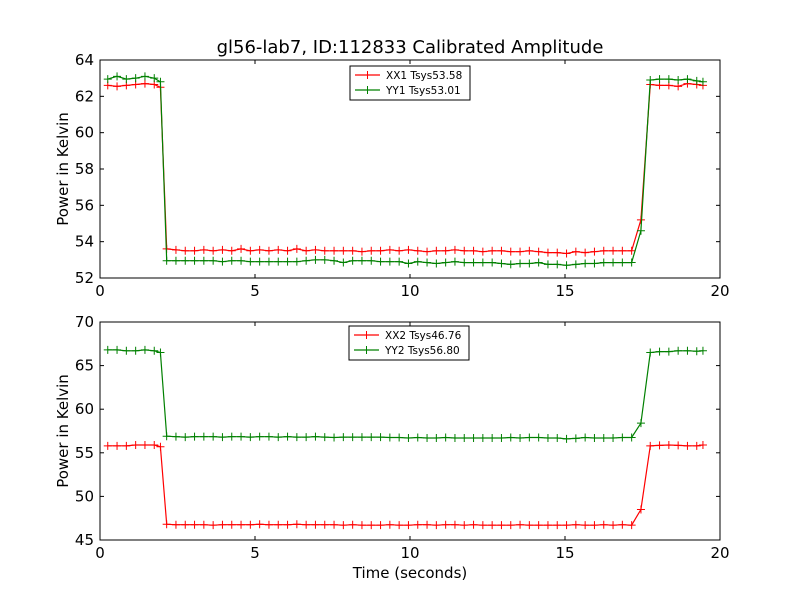  I want to click on y-tick-label: 64, so click(84, 60).